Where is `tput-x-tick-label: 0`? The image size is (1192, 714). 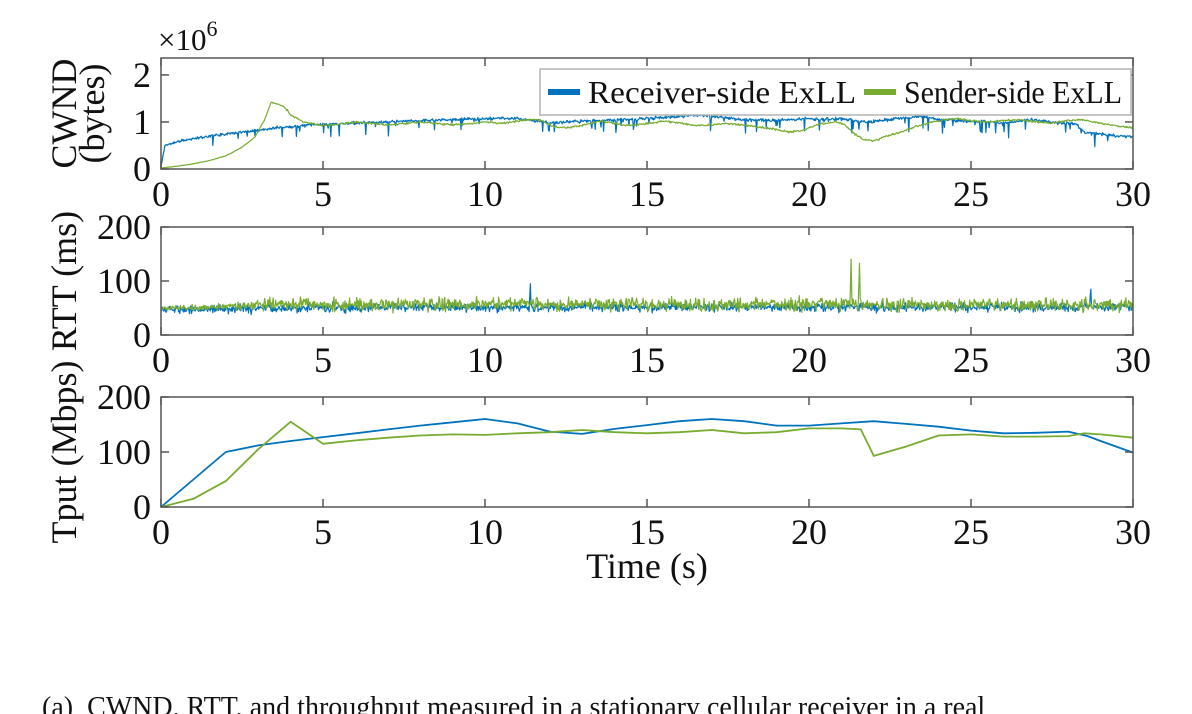
tput-x-tick-label: 0 is located at coordinates (161, 532).